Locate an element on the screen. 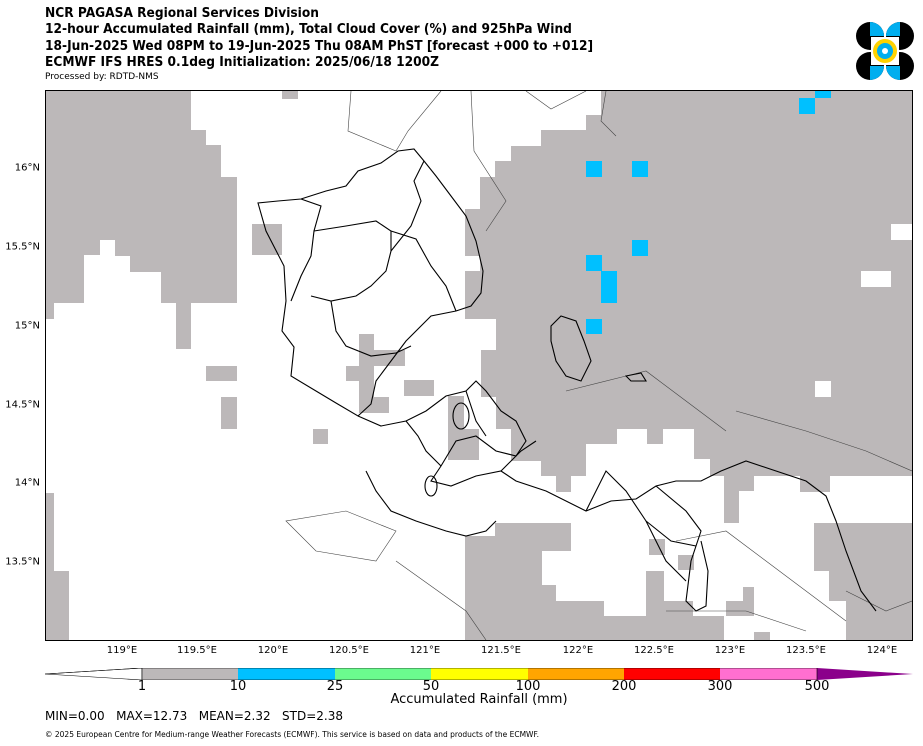 The image size is (923, 746). pagasa-logo-icon is located at coordinates (885, 51).